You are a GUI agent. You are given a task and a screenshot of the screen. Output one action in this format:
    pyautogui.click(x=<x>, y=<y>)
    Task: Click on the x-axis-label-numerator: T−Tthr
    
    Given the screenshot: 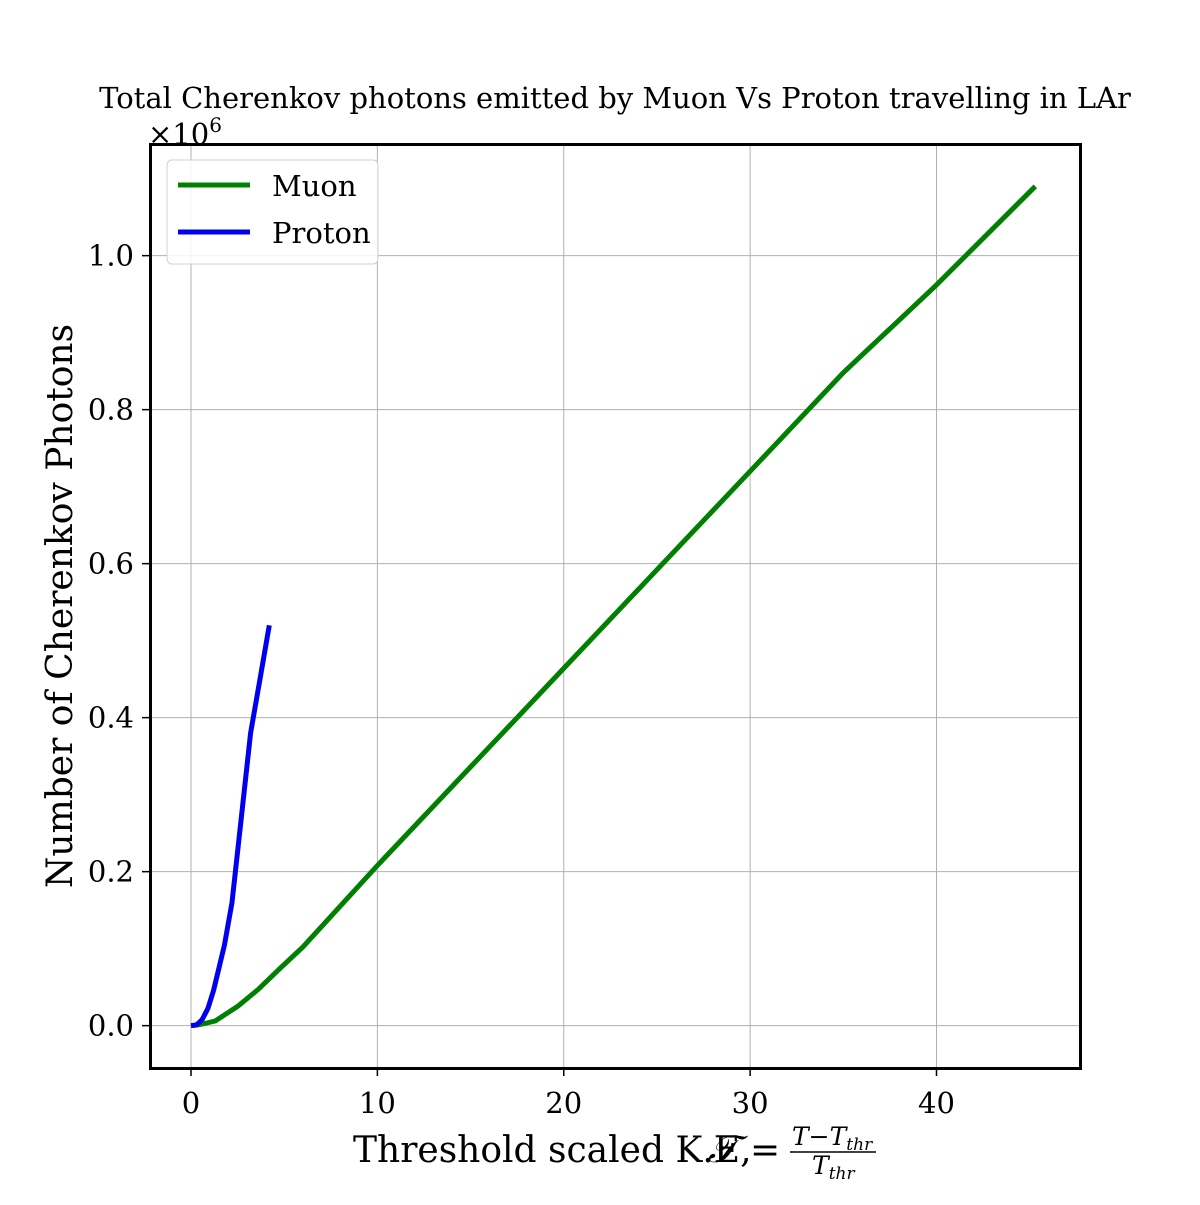 What is the action you would take?
    pyautogui.click(x=832, y=1138)
    